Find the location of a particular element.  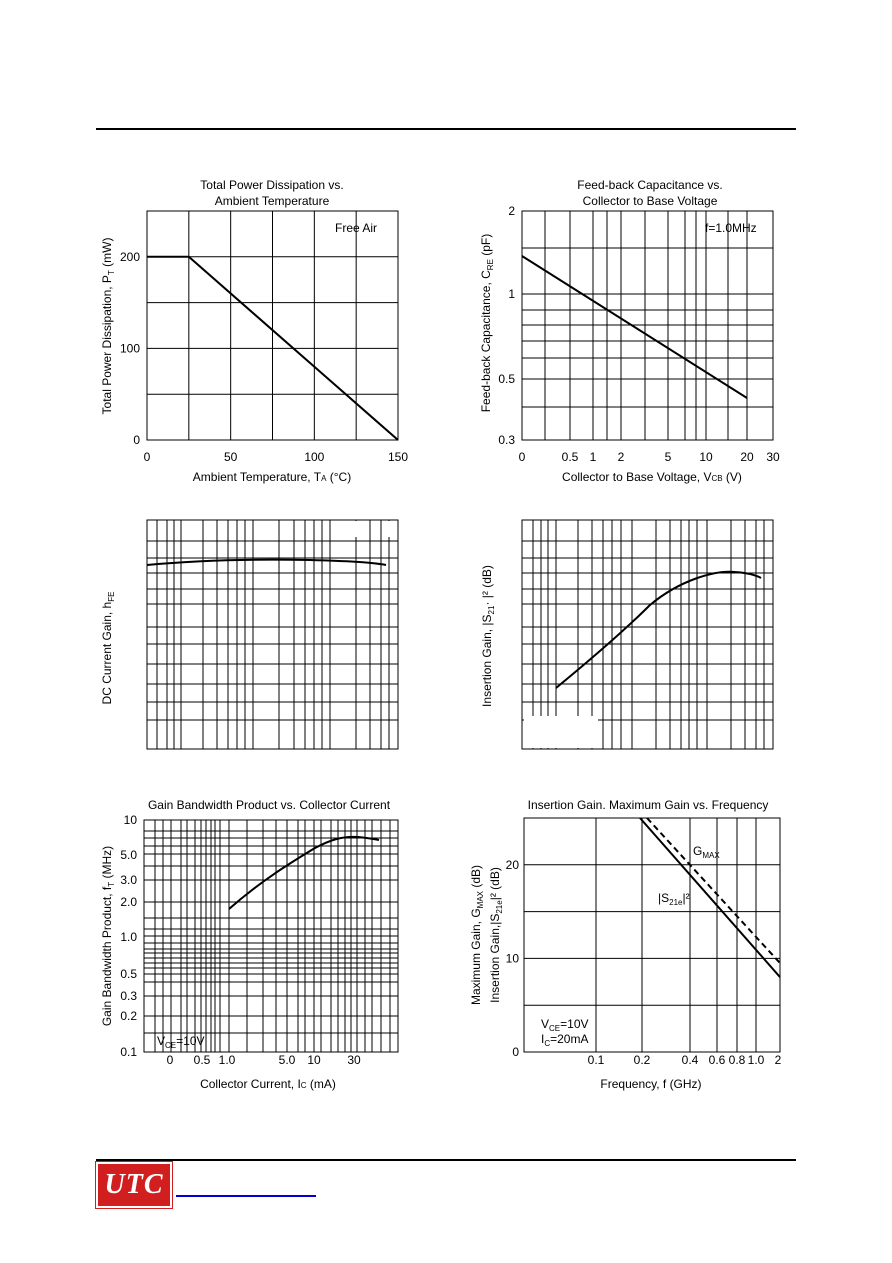

c5-ytick-1: 0.2 is located at coordinates (128, 1016).